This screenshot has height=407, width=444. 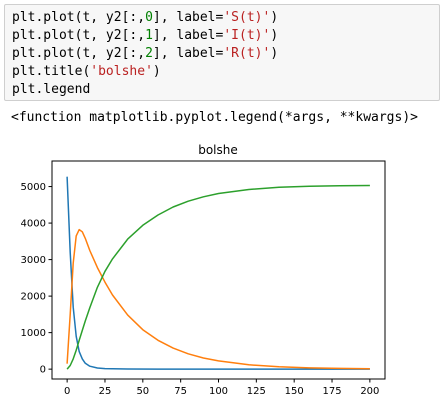 What do you see at coordinates (369, 391) in the screenshot?
I see `x-tick-label: 200` at bounding box center [369, 391].